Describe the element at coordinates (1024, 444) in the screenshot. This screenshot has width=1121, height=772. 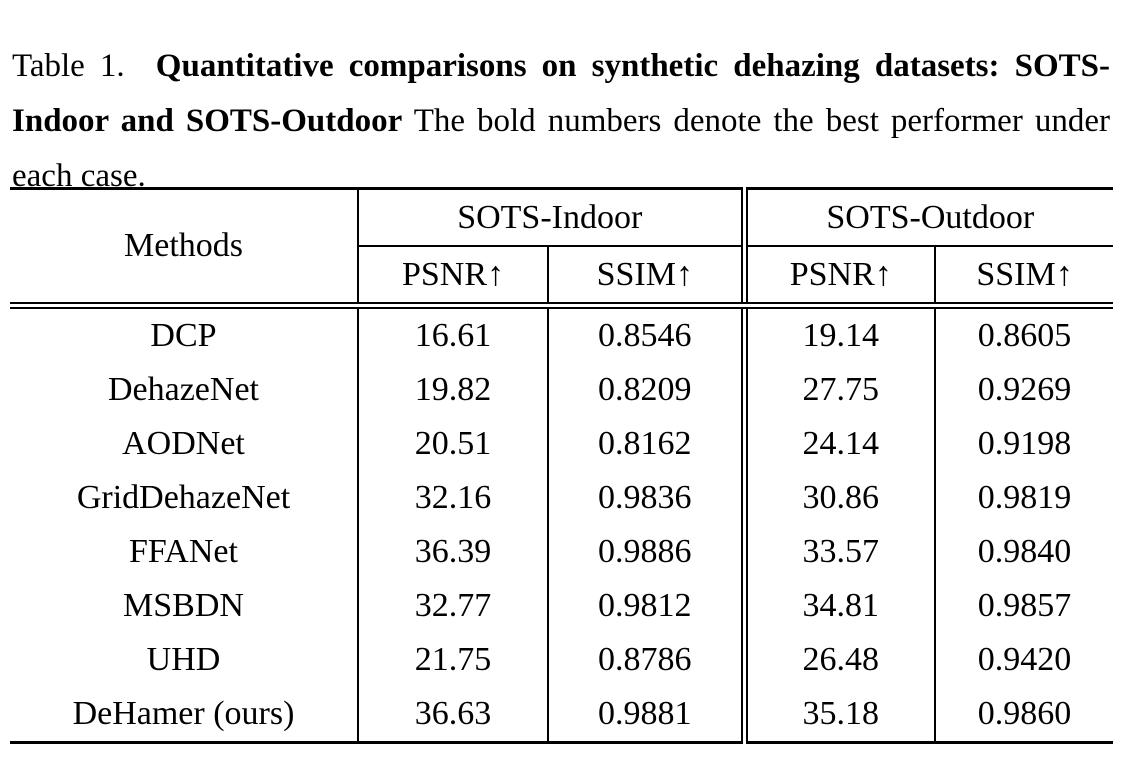
I see `value-cell: 0.9198` at that location.